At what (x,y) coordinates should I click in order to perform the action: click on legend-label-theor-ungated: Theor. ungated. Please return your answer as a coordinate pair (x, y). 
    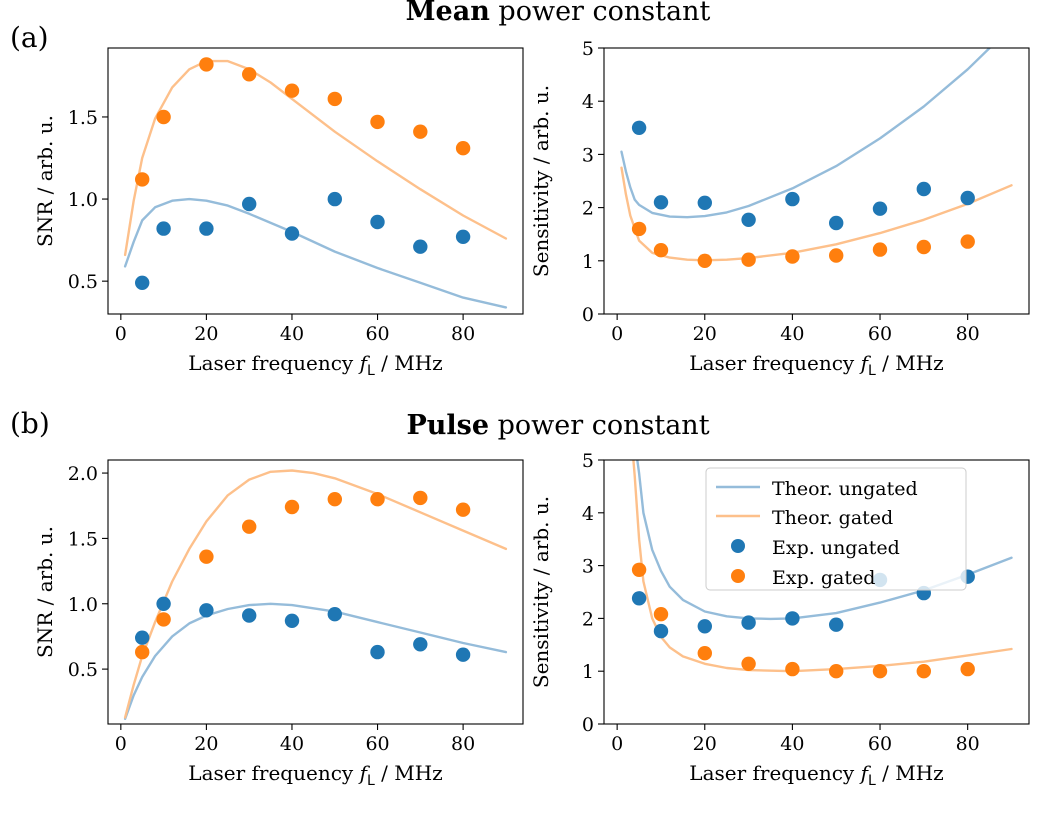
    Looking at the image, I should click on (845, 489).